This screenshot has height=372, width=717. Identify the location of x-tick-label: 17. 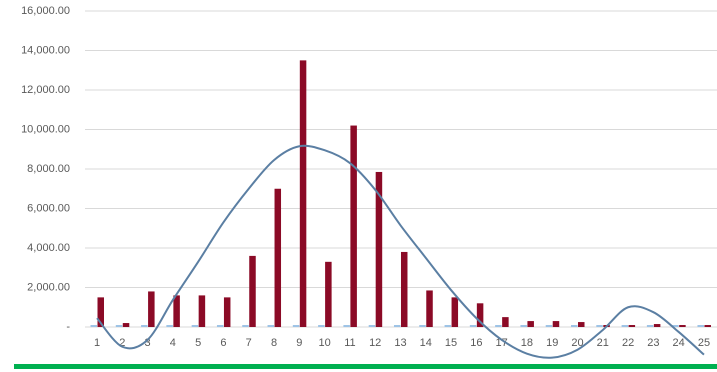
(502, 343).